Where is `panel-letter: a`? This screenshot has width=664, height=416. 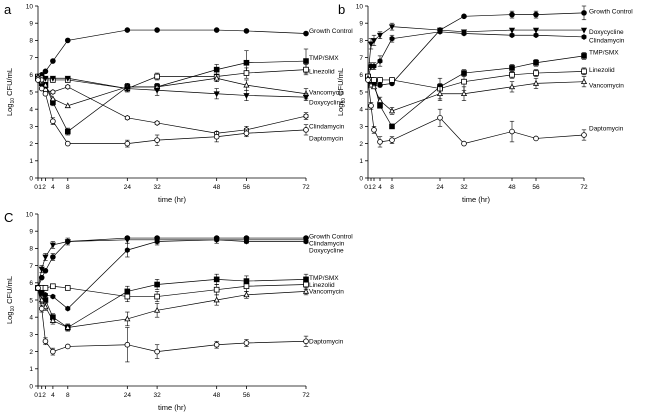
panel-letter: a is located at coordinates (8, 9).